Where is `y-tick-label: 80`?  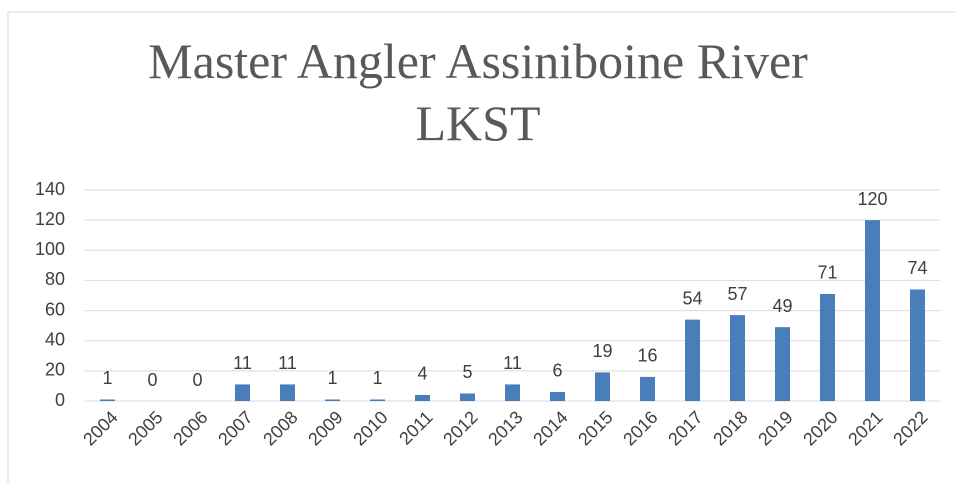
y-tick-label: 80 is located at coordinates (55, 279).